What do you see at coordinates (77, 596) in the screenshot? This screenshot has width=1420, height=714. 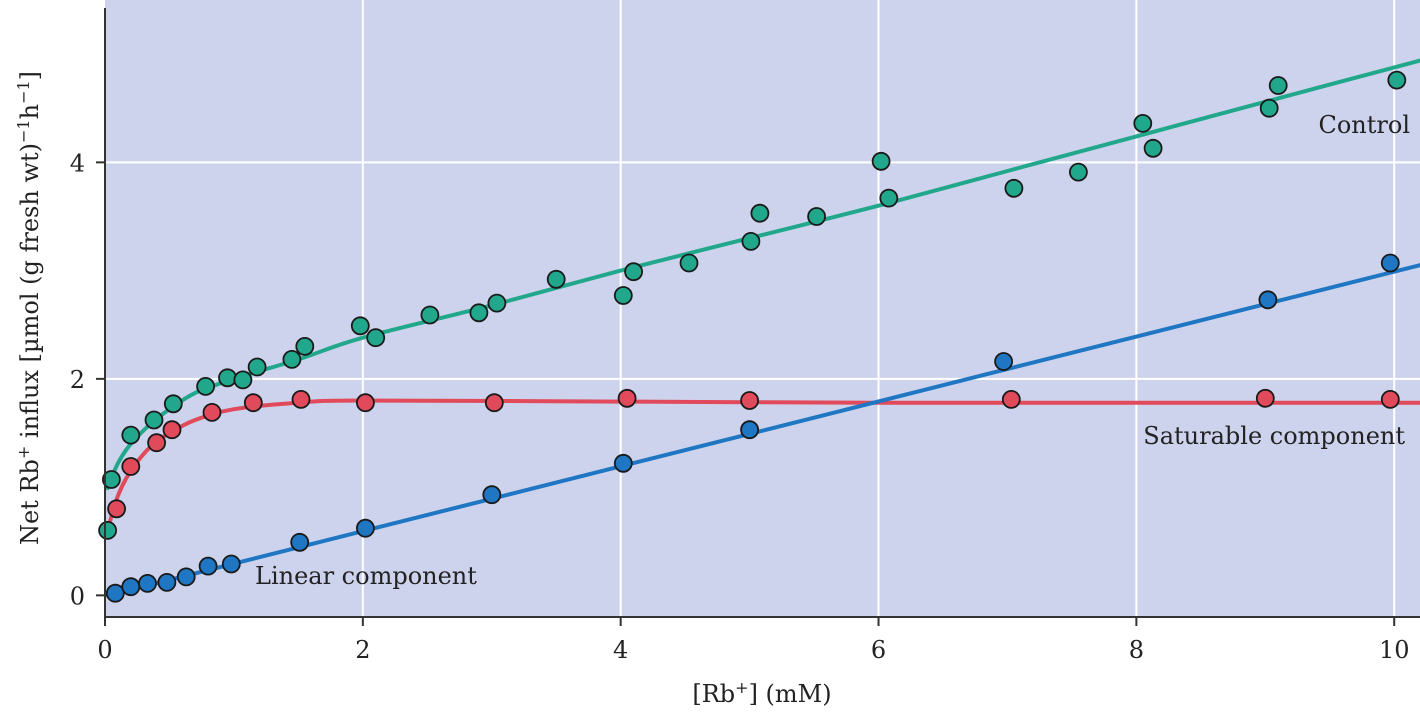 I see `y-tick-label: 0` at bounding box center [77, 596].